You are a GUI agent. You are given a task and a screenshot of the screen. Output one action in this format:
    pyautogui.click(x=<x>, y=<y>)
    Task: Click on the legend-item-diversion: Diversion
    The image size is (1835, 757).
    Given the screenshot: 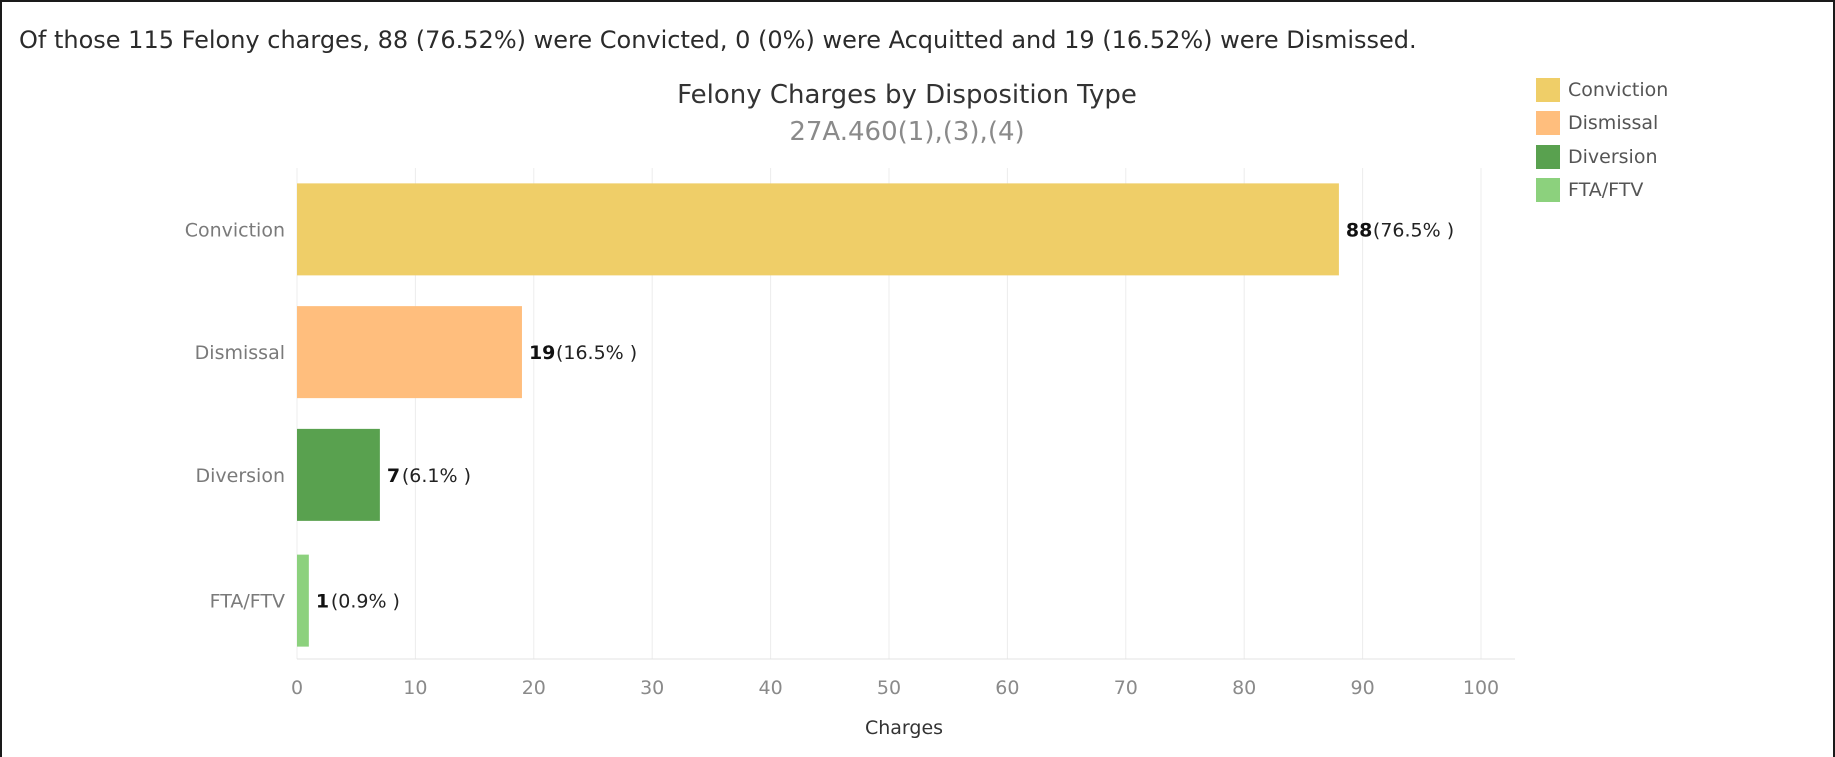 What is the action you would take?
    pyautogui.click(x=1602, y=157)
    